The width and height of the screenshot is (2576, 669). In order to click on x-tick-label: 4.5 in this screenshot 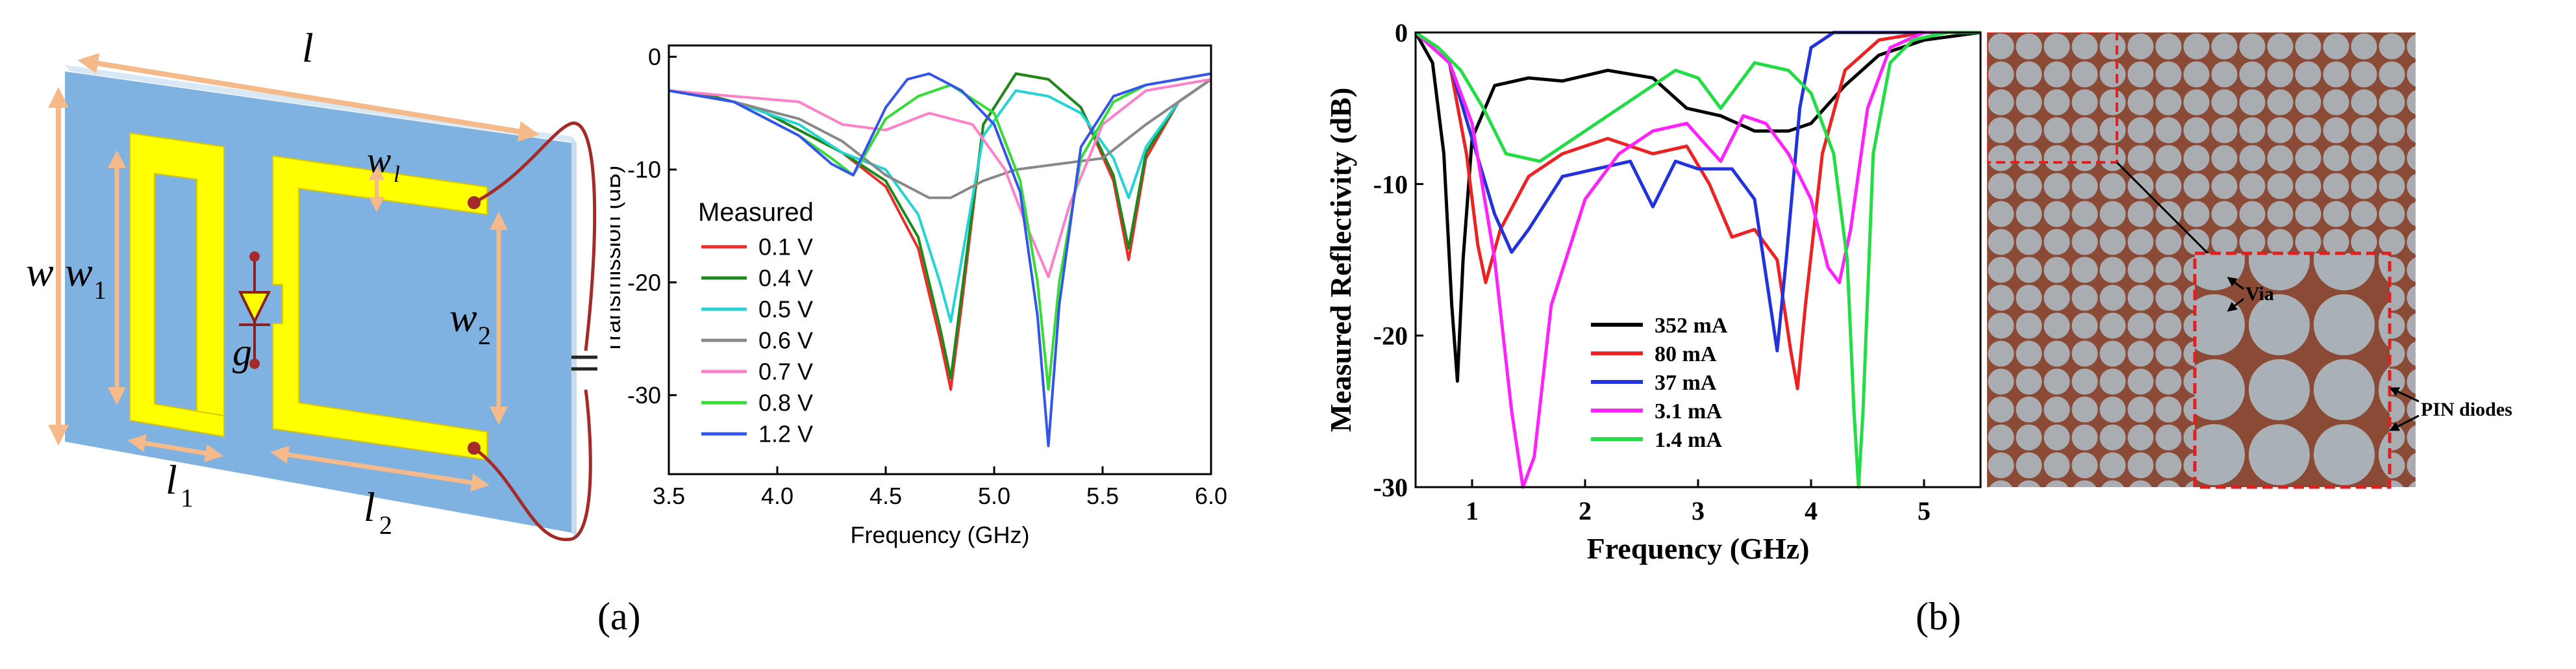, I will do `click(885, 496)`.